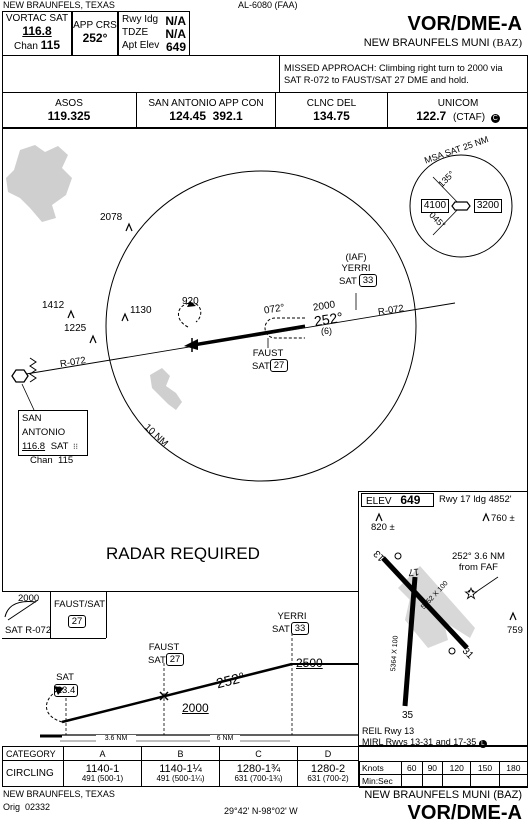  What do you see at coordinates (379, 501) in the screenshot?
I see `elev-label: ELEV` at bounding box center [379, 501].